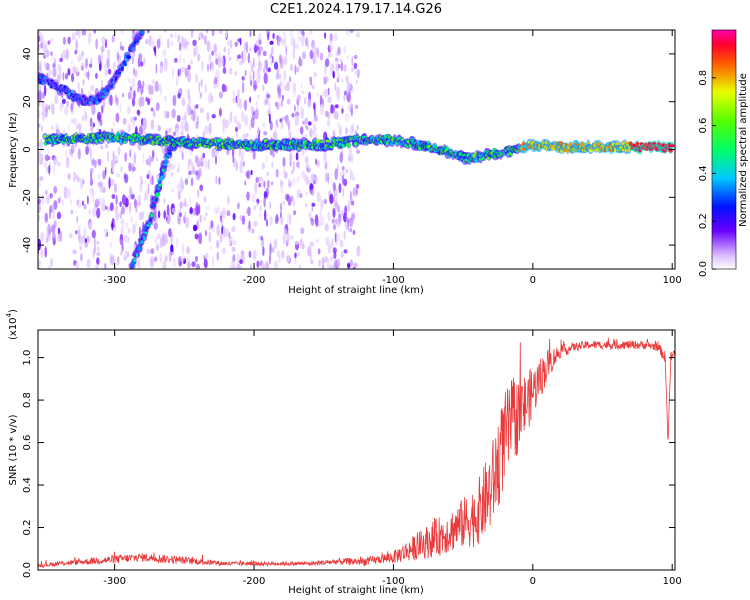 The width and height of the screenshot is (750, 600). What do you see at coordinates (703, 269) in the screenshot?
I see `colorbar-tick-label: 0.0` at bounding box center [703, 269].